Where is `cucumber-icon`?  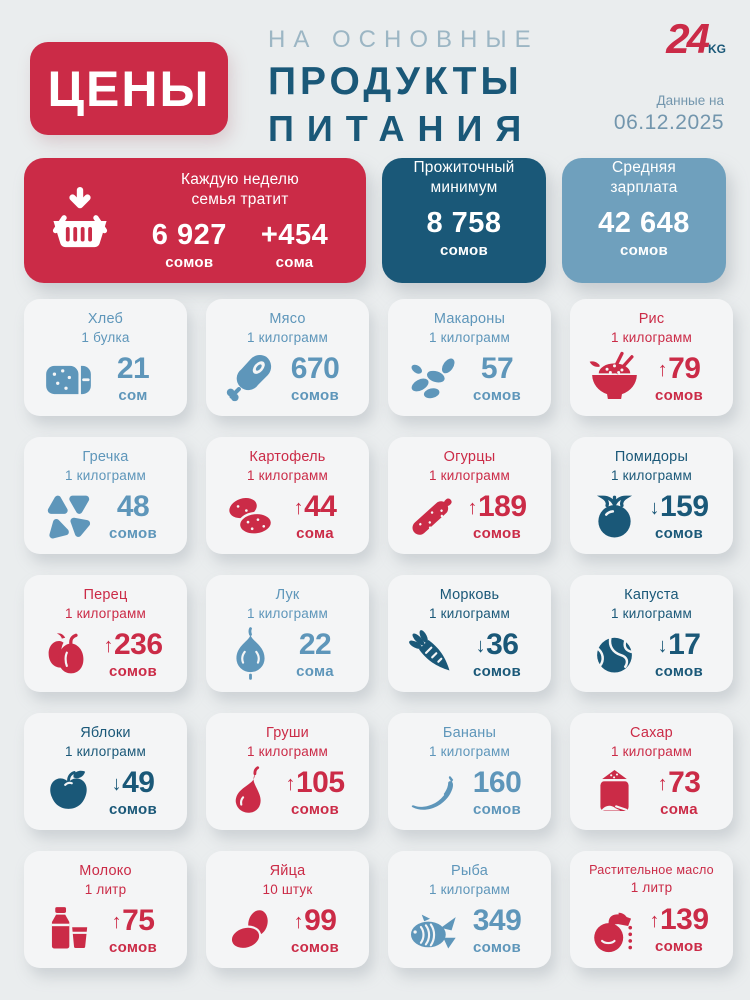
cucumber-icon is located at coordinates (432, 515).